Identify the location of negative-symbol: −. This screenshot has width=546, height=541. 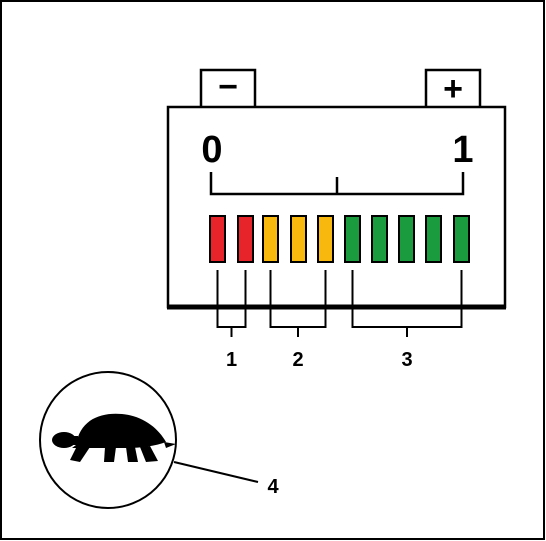
(228, 87).